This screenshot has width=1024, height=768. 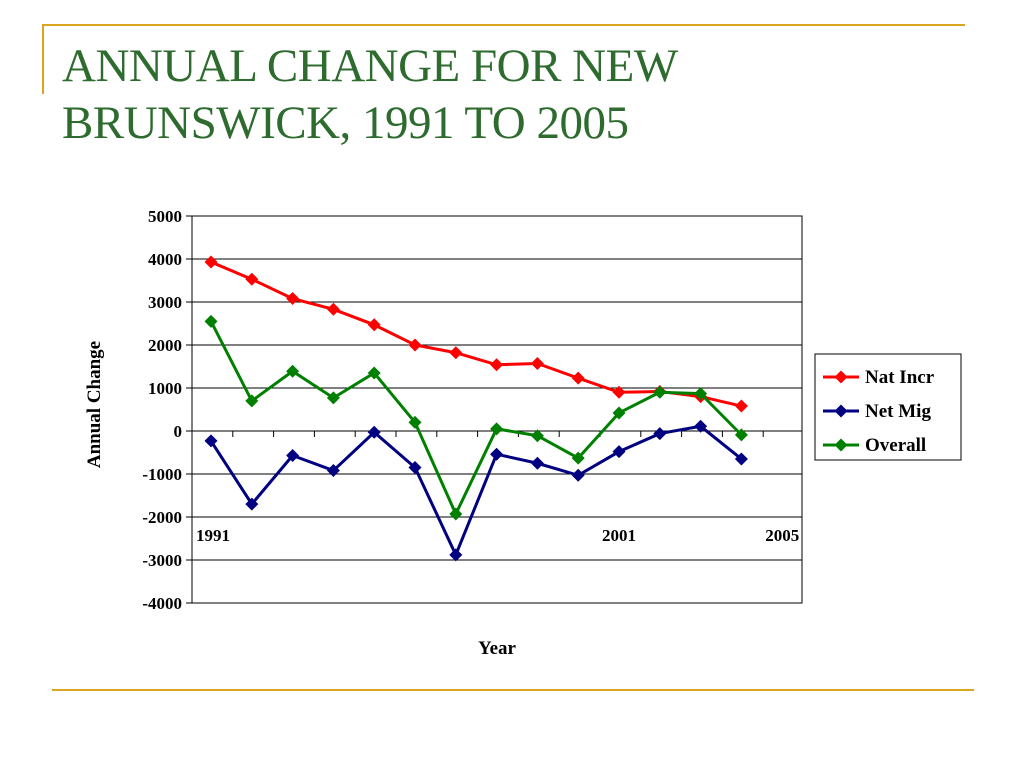 What do you see at coordinates (497, 648) in the screenshot?
I see `x-axis-title: Year` at bounding box center [497, 648].